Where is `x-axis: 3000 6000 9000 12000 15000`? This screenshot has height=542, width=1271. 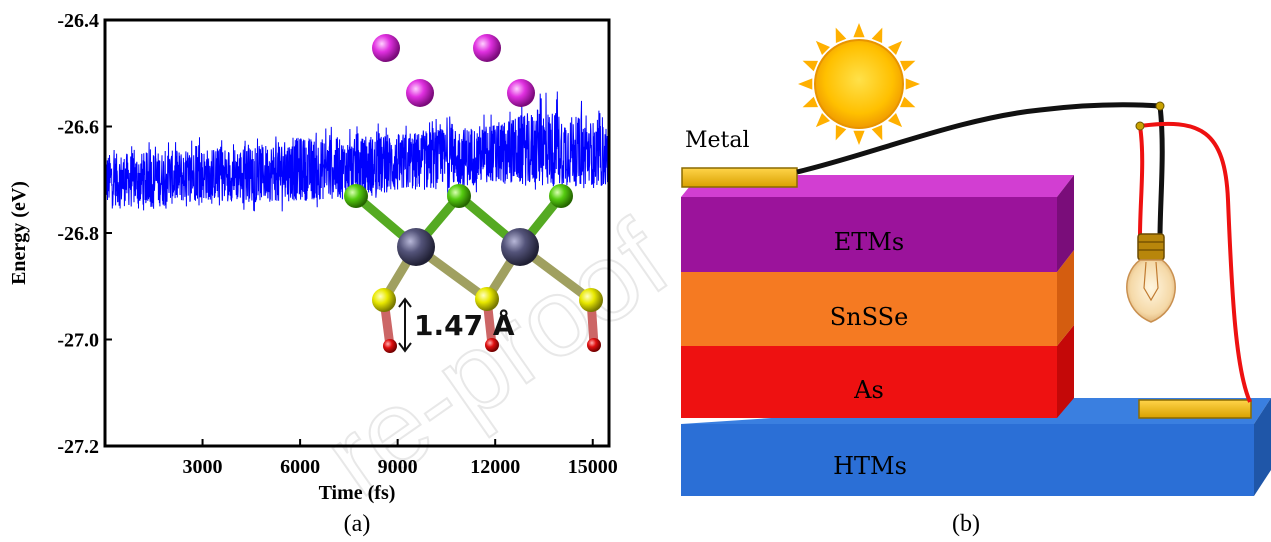
x-axis: 3000 6000 9000 12000 15000 is located at coordinates (400, 458).